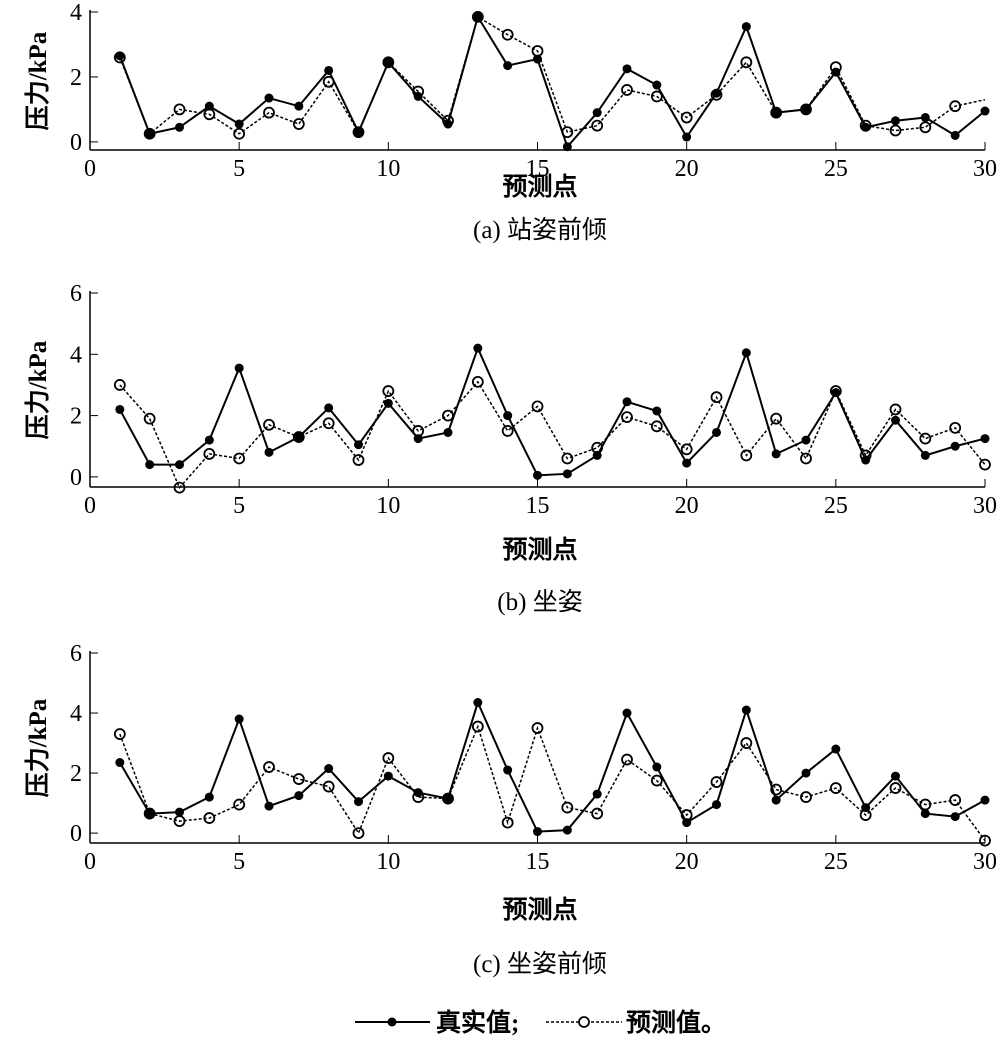 The width and height of the screenshot is (1000, 1039). I want to click on x-tick-label: 0, so click(90, 862).